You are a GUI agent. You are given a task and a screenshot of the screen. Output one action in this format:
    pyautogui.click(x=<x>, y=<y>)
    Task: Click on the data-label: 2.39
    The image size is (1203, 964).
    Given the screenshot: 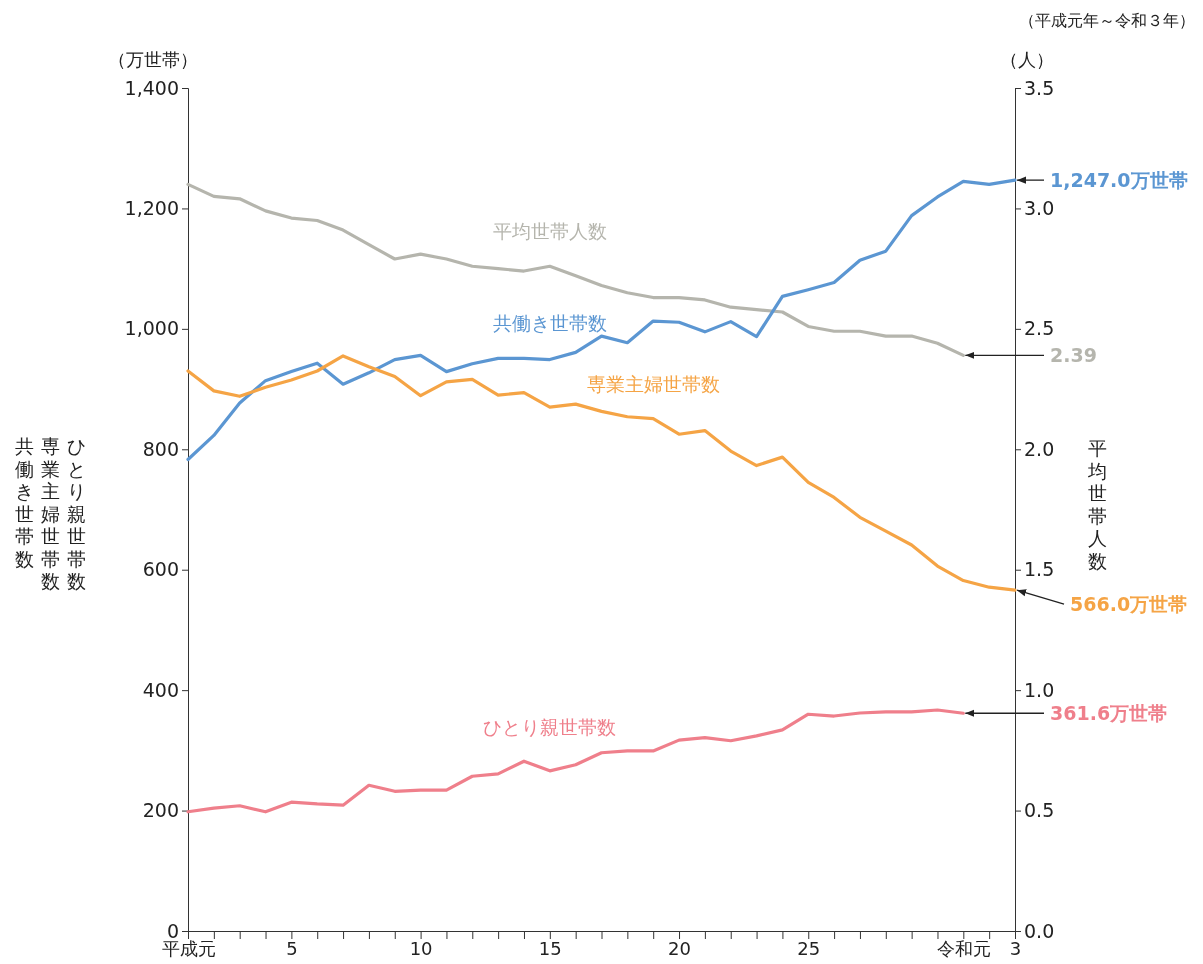 What is the action you would take?
    pyautogui.click(x=1073, y=355)
    